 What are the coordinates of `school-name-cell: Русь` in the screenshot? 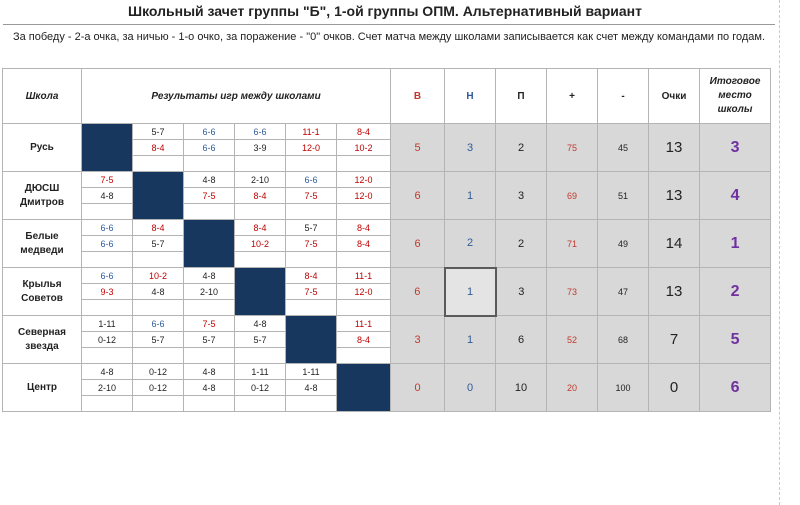 It's located at (42, 147).